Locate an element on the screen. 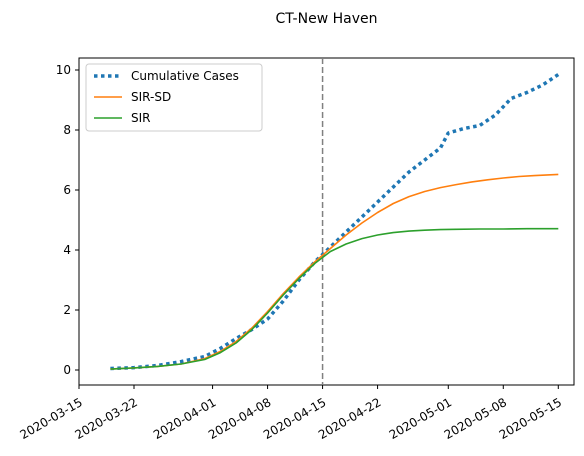 This screenshot has width=584, height=456. x-tick-label: 2020-03-22 is located at coordinates (105, 418).